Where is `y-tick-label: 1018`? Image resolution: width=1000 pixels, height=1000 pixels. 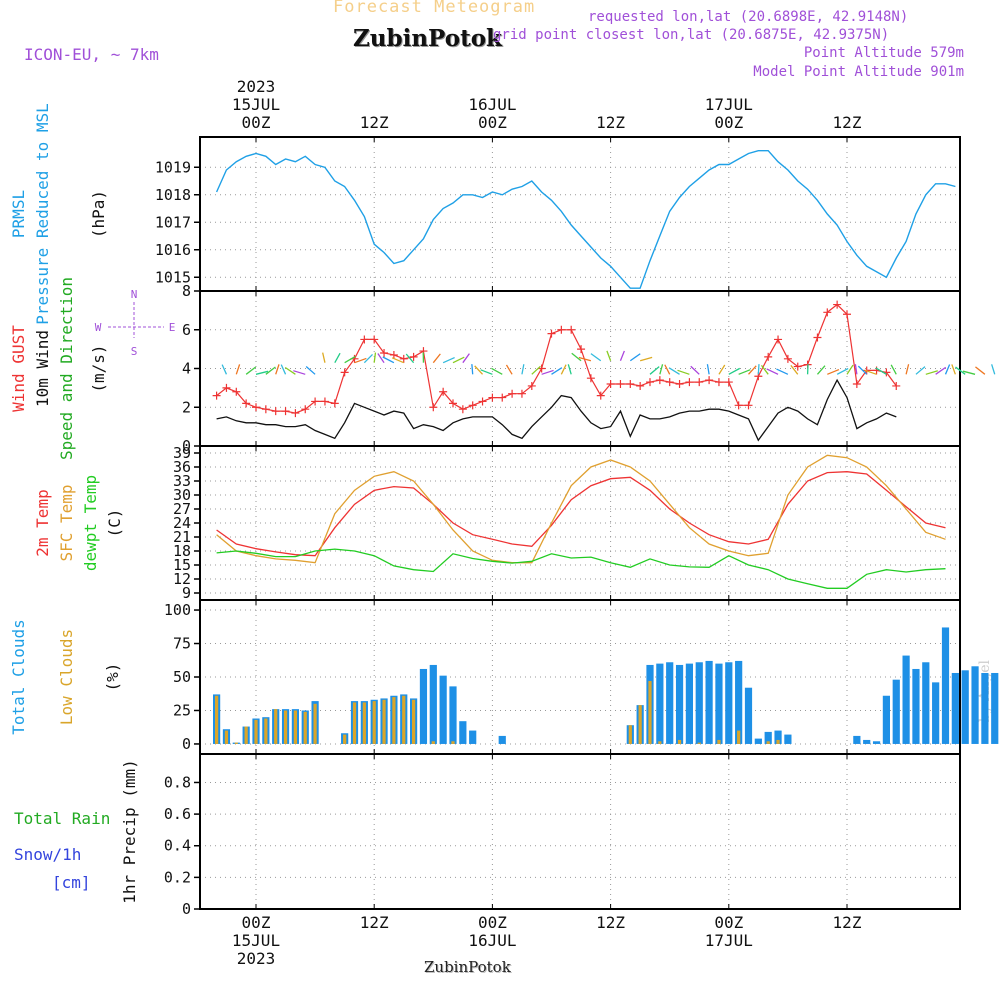 y-tick-label: 1018 is located at coordinates (173, 195).